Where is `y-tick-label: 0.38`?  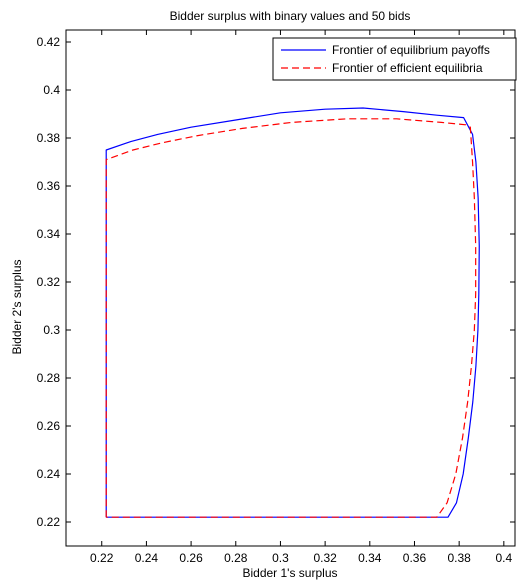 y-tick-label: 0.38 is located at coordinates (49, 138).